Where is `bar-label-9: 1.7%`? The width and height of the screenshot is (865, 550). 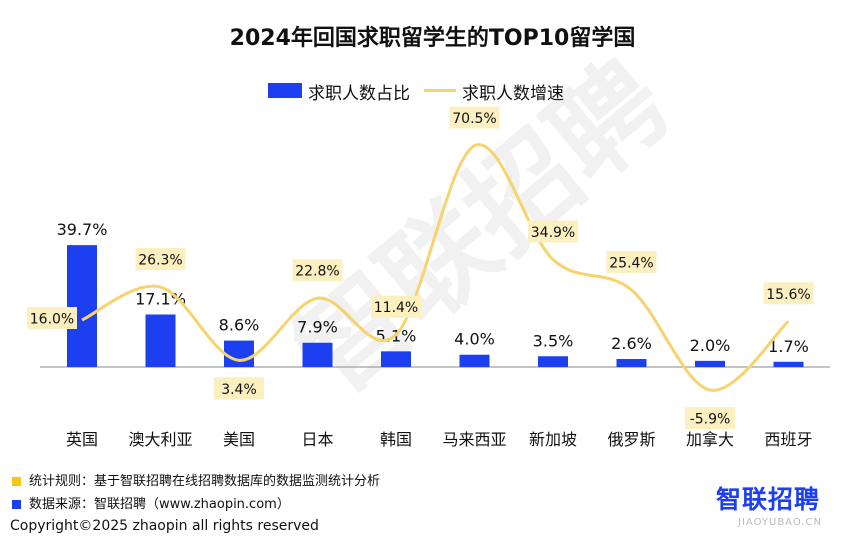 bar-label-9: 1.7% is located at coordinates (788, 346).